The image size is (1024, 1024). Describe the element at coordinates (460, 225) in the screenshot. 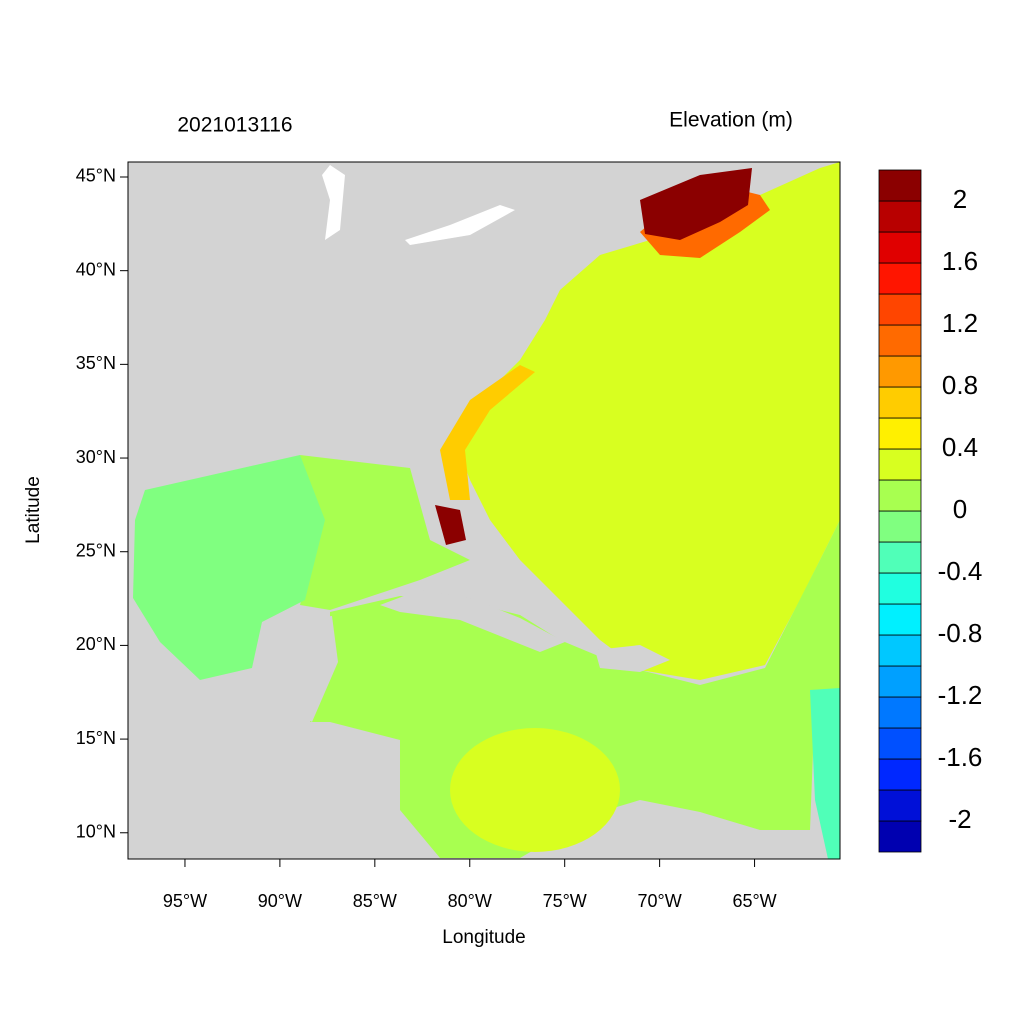

I see `great-lakes-east` at that location.